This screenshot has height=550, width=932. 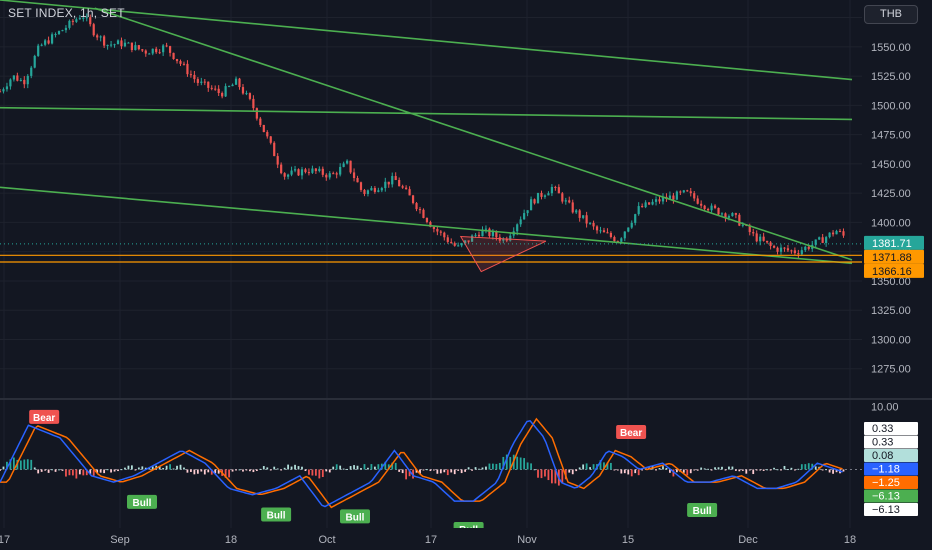 What do you see at coordinates (891, 14) in the screenshot?
I see `currency-button: THB` at bounding box center [891, 14].